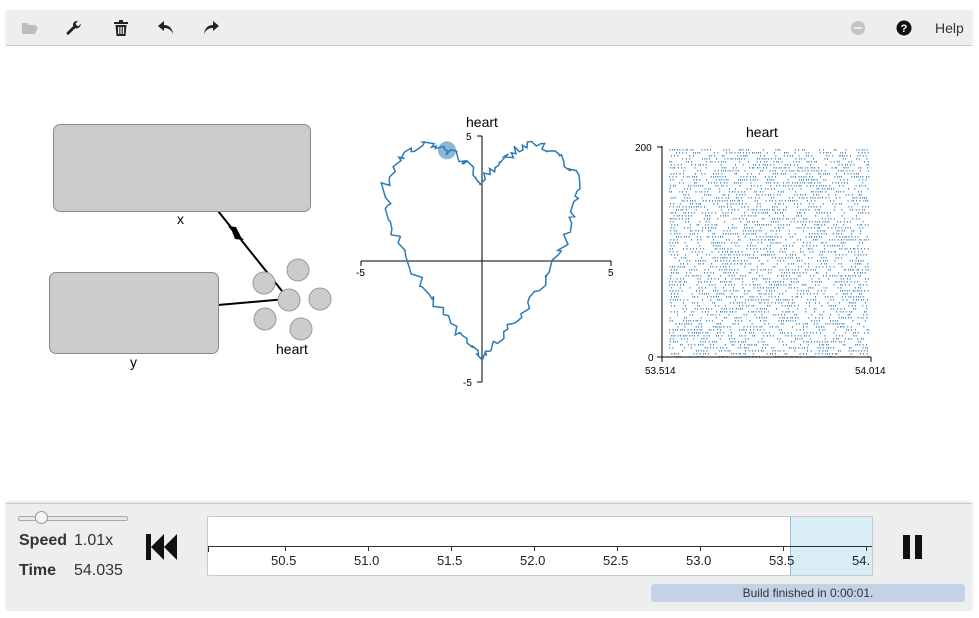 The image size is (979, 618). Describe the element at coordinates (651, 358) in the screenshot. I see `raster-y-tick-min: 0` at that location.